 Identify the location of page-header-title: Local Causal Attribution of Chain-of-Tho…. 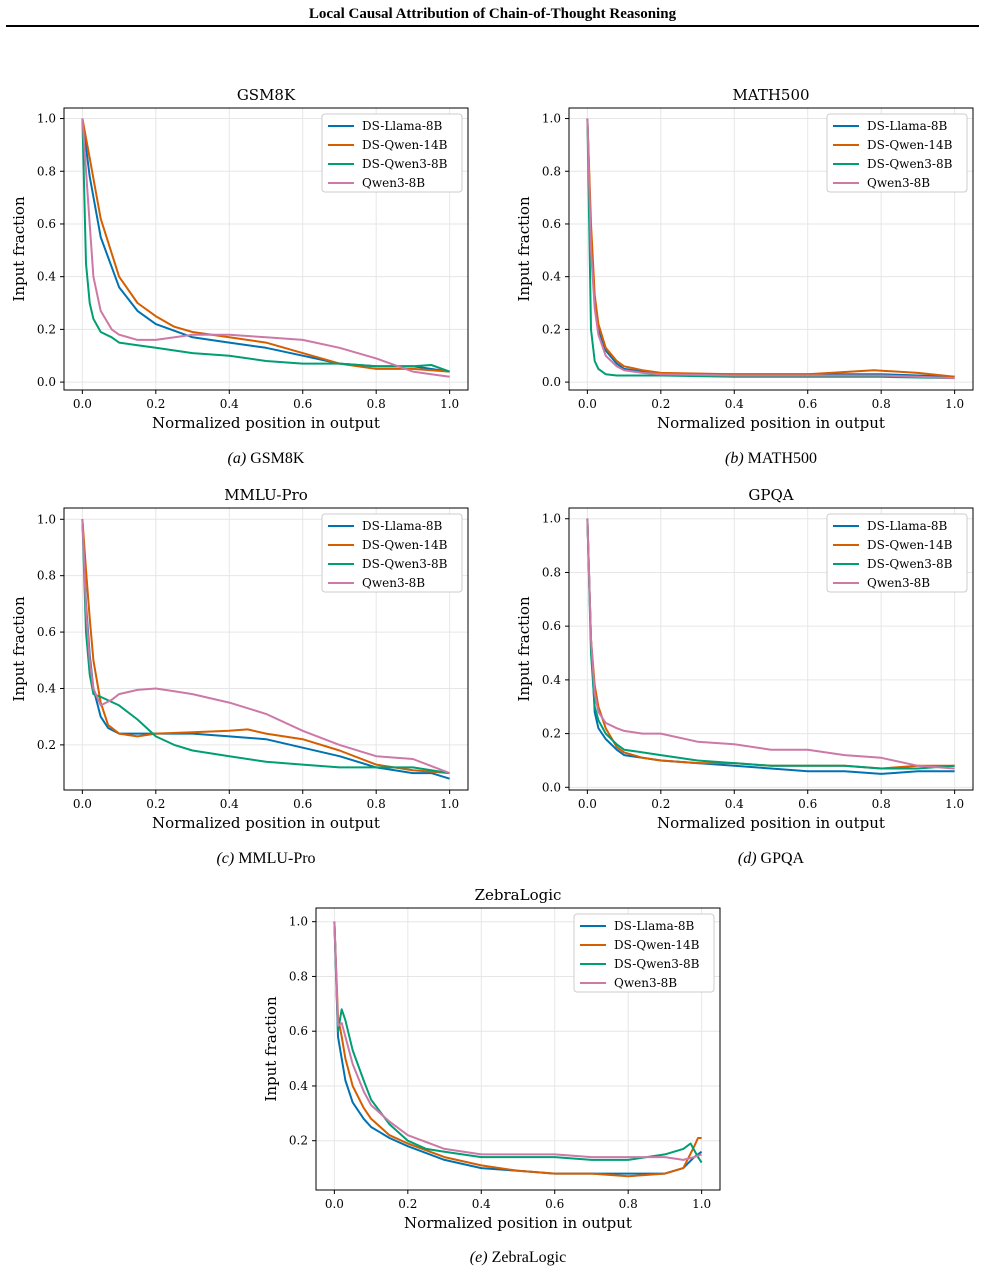
(492, 14).